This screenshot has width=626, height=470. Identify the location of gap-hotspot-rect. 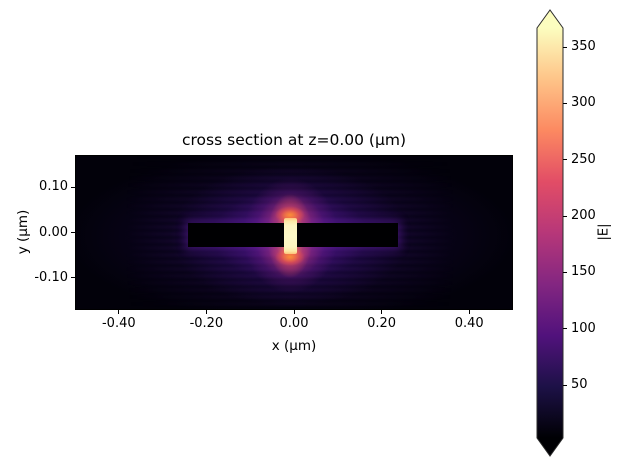
(290, 235).